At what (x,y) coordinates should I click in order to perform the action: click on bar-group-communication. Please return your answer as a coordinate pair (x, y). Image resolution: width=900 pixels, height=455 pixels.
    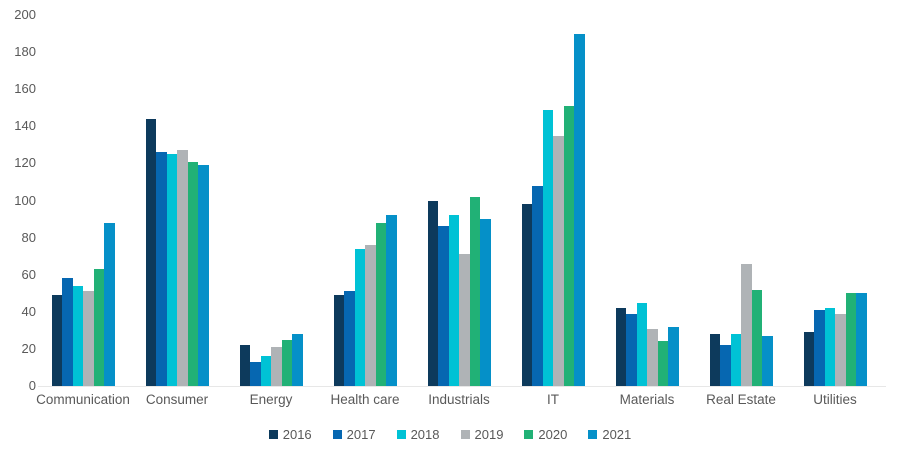
    Looking at the image, I should click on (83, 193).